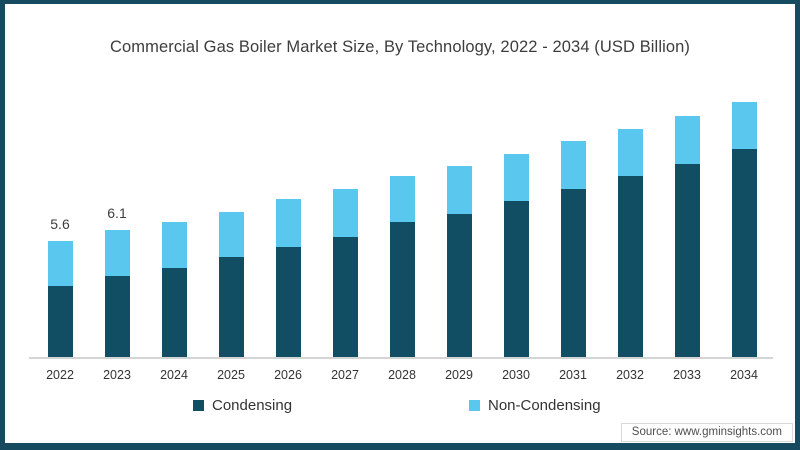 This screenshot has width=800, height=450. I want to click on bar-segment-non-condensing-2030, so click(516, 177).